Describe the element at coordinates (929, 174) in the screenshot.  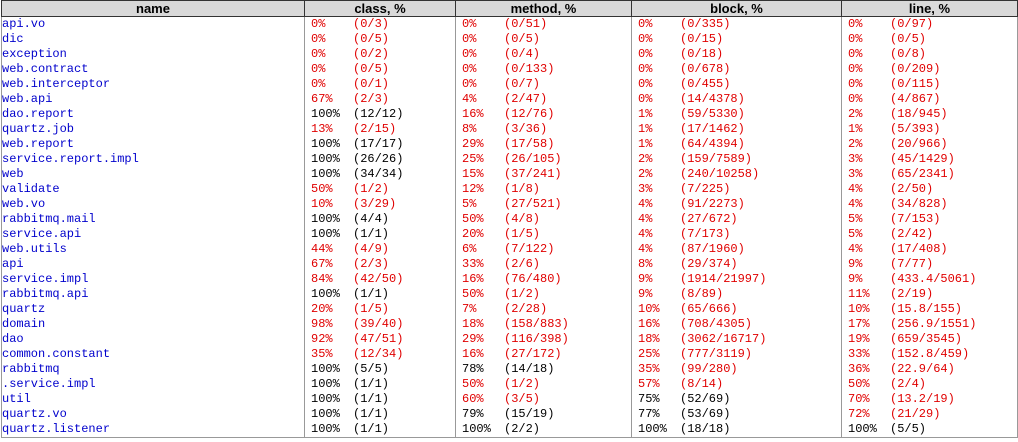
I see `line-coverage-cell: 3% (65/2341)` at that location.